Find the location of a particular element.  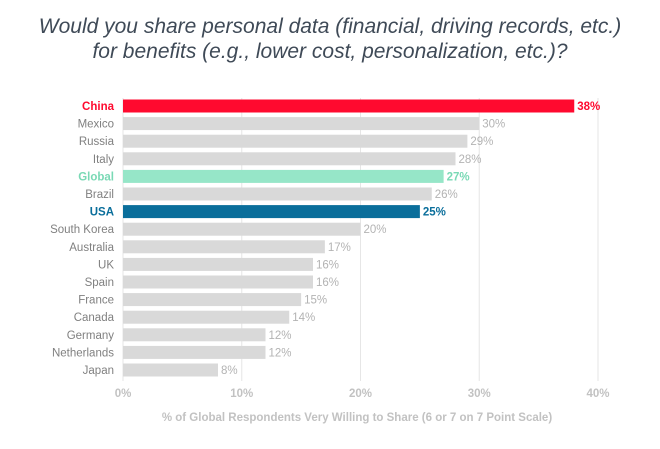

value-label: 14% is located at coordinates (303, 318).